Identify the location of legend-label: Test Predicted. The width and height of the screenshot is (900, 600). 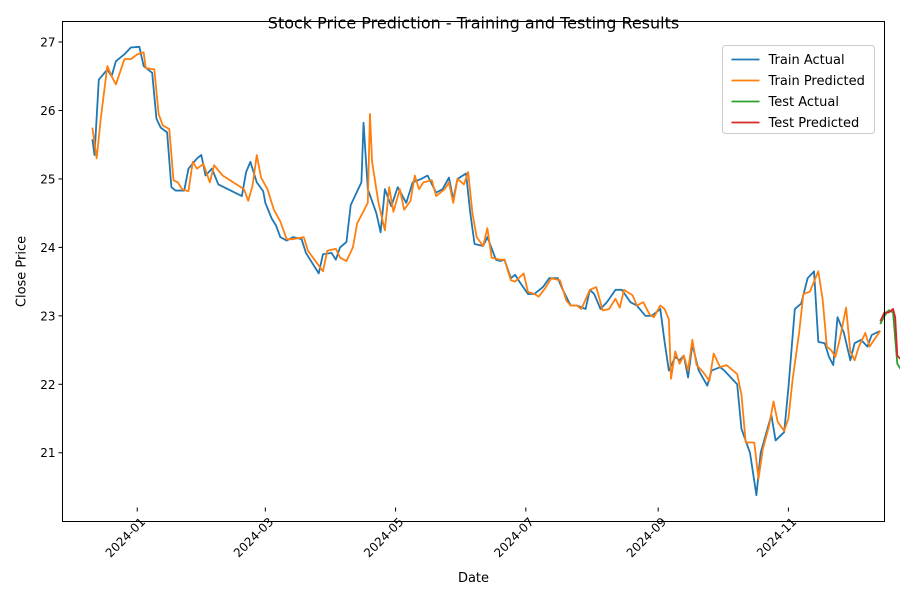
(814, 123).